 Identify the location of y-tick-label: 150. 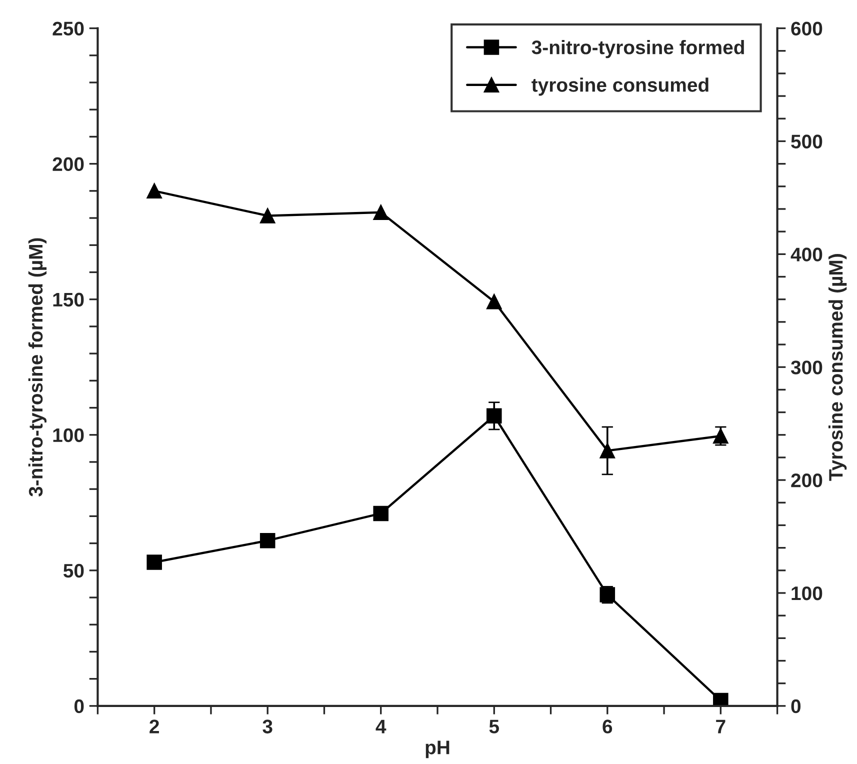
(68, 299).